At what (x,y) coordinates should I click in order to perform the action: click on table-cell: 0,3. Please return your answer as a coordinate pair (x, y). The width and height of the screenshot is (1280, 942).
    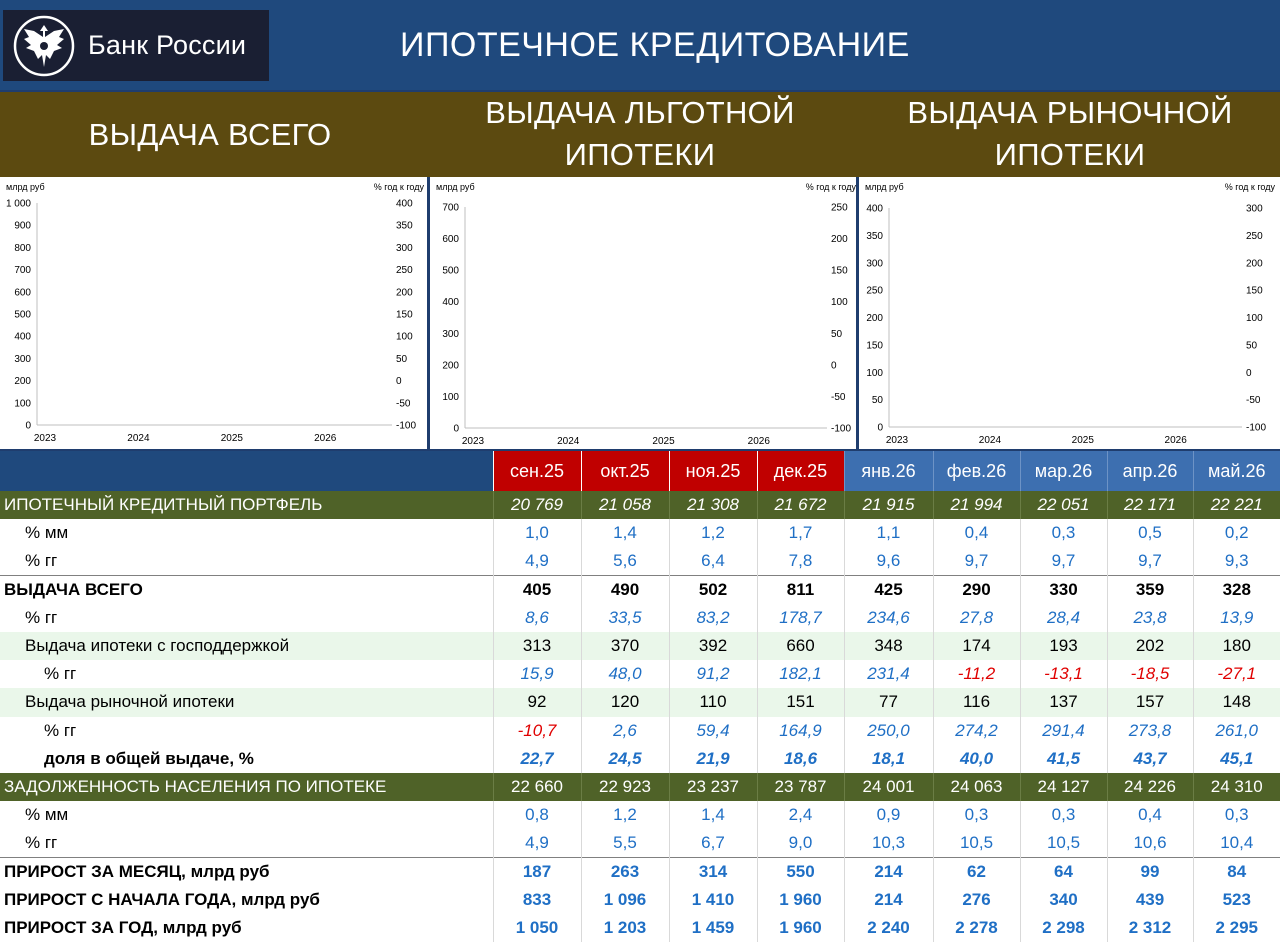
    Looking at the image, I should click on (1236, 815).